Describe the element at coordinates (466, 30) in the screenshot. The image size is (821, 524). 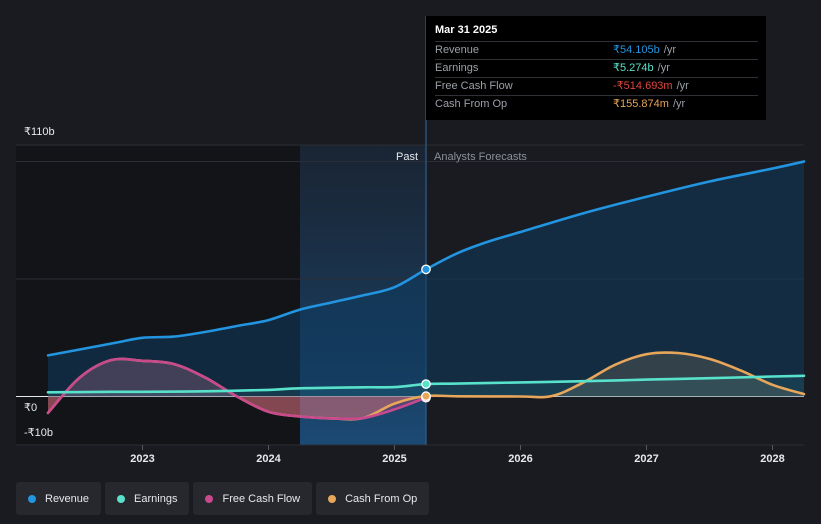
I see `tooltip-date: Mar 31 2025` at that location.